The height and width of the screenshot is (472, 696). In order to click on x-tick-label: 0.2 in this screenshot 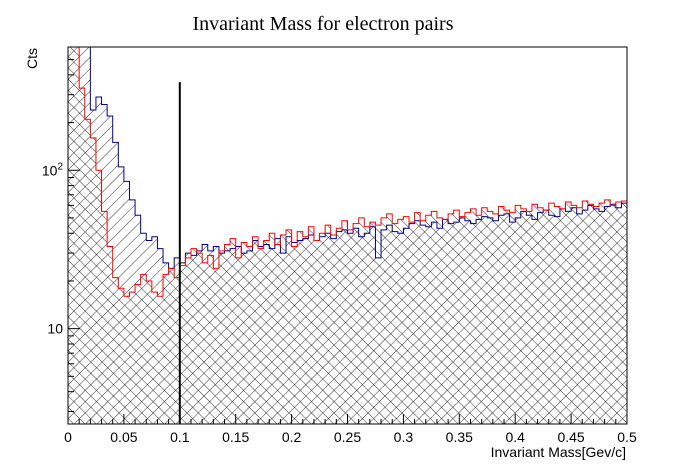, I will do `click(292, 437)`.